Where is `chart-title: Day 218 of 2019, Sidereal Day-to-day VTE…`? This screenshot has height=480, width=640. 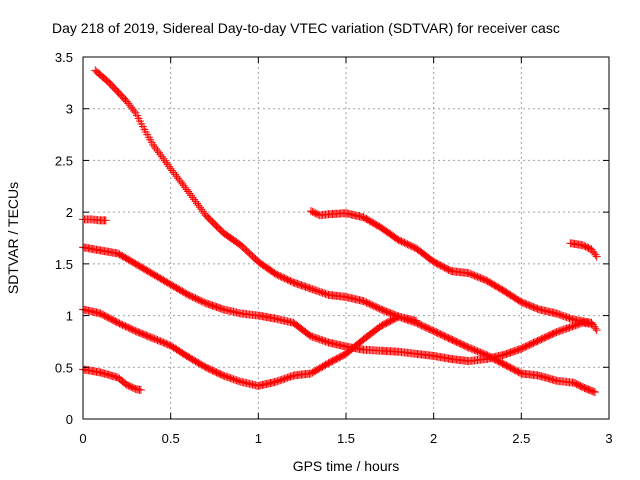 chart-title: Day 218 of 2019, Sidereal Day-to-day VTE… is located at coordinates (306, 28).